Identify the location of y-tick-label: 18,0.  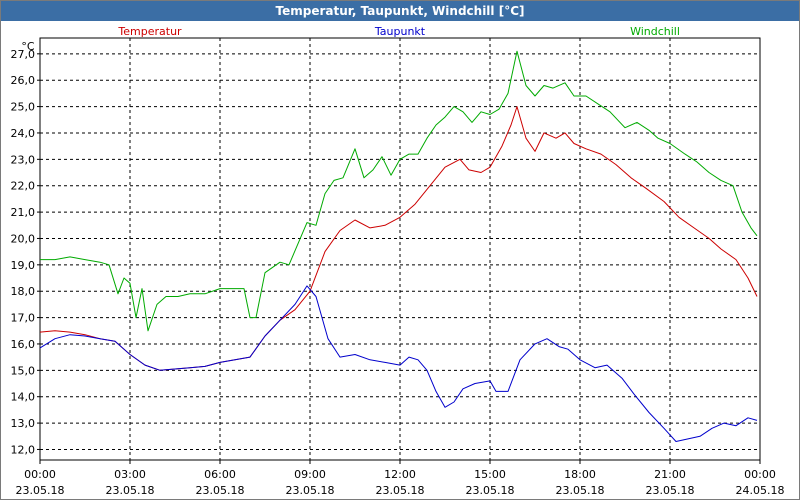
(23, 291).